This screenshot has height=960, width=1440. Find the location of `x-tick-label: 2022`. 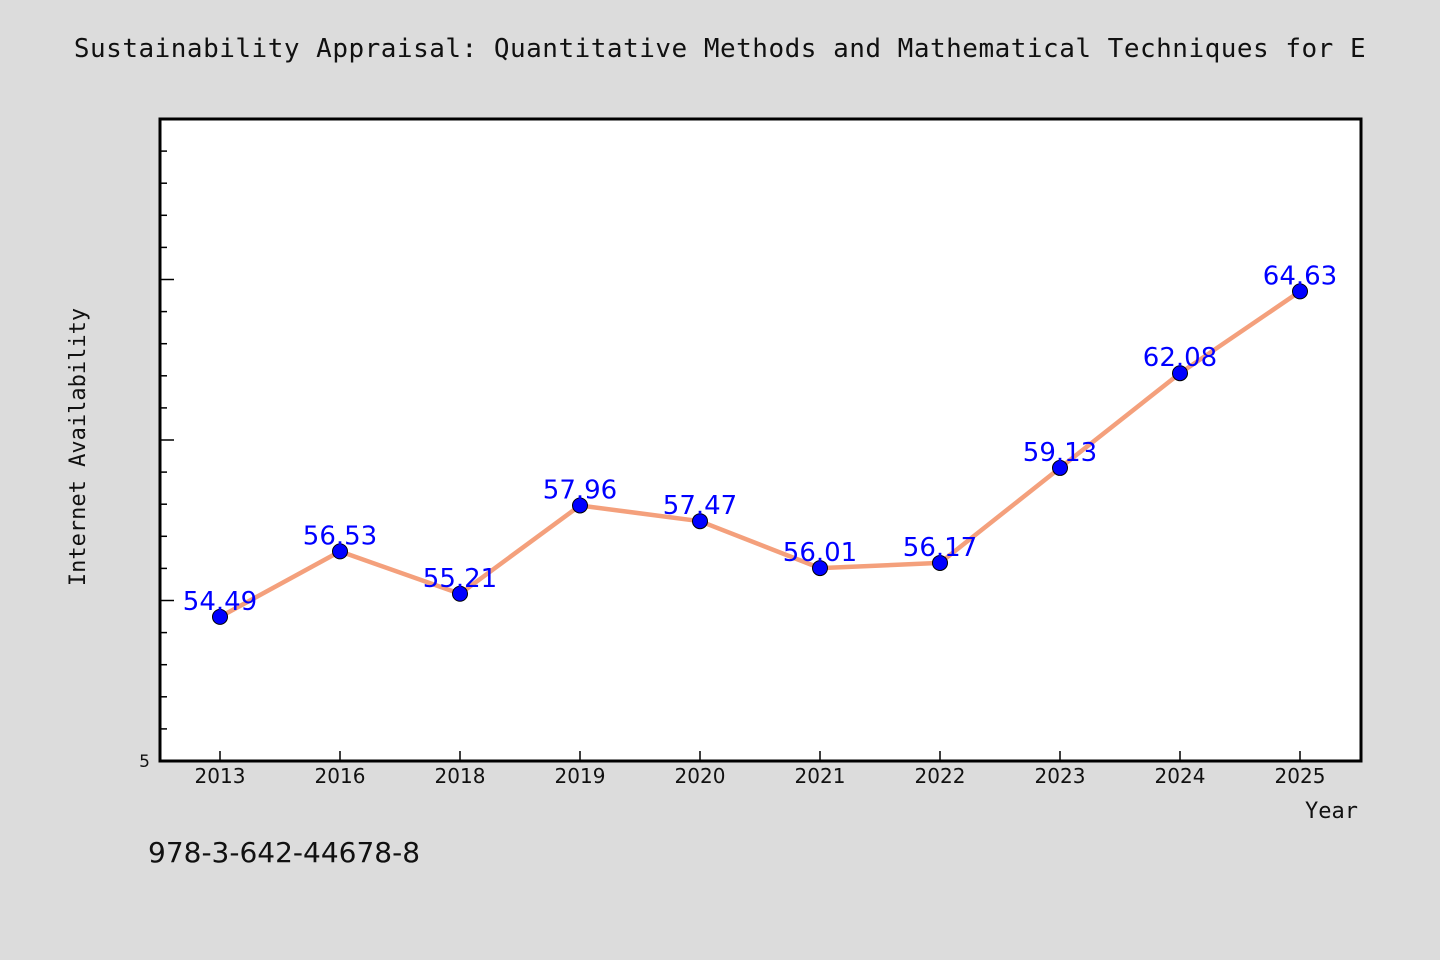

x-tick-label: 2022 is located at coordinates (940, 776).